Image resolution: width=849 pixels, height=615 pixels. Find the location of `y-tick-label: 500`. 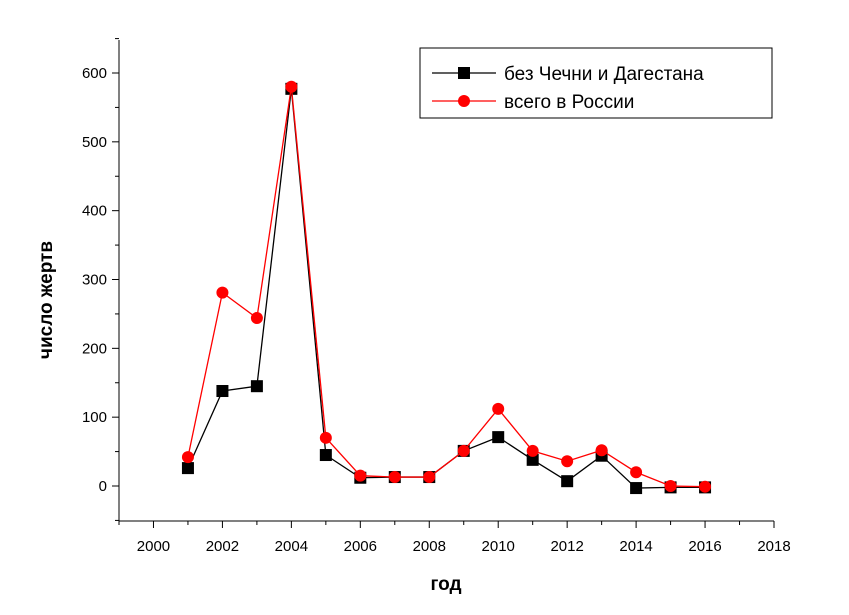

y-tick-label: 500 is located at coordinates (94, 142).